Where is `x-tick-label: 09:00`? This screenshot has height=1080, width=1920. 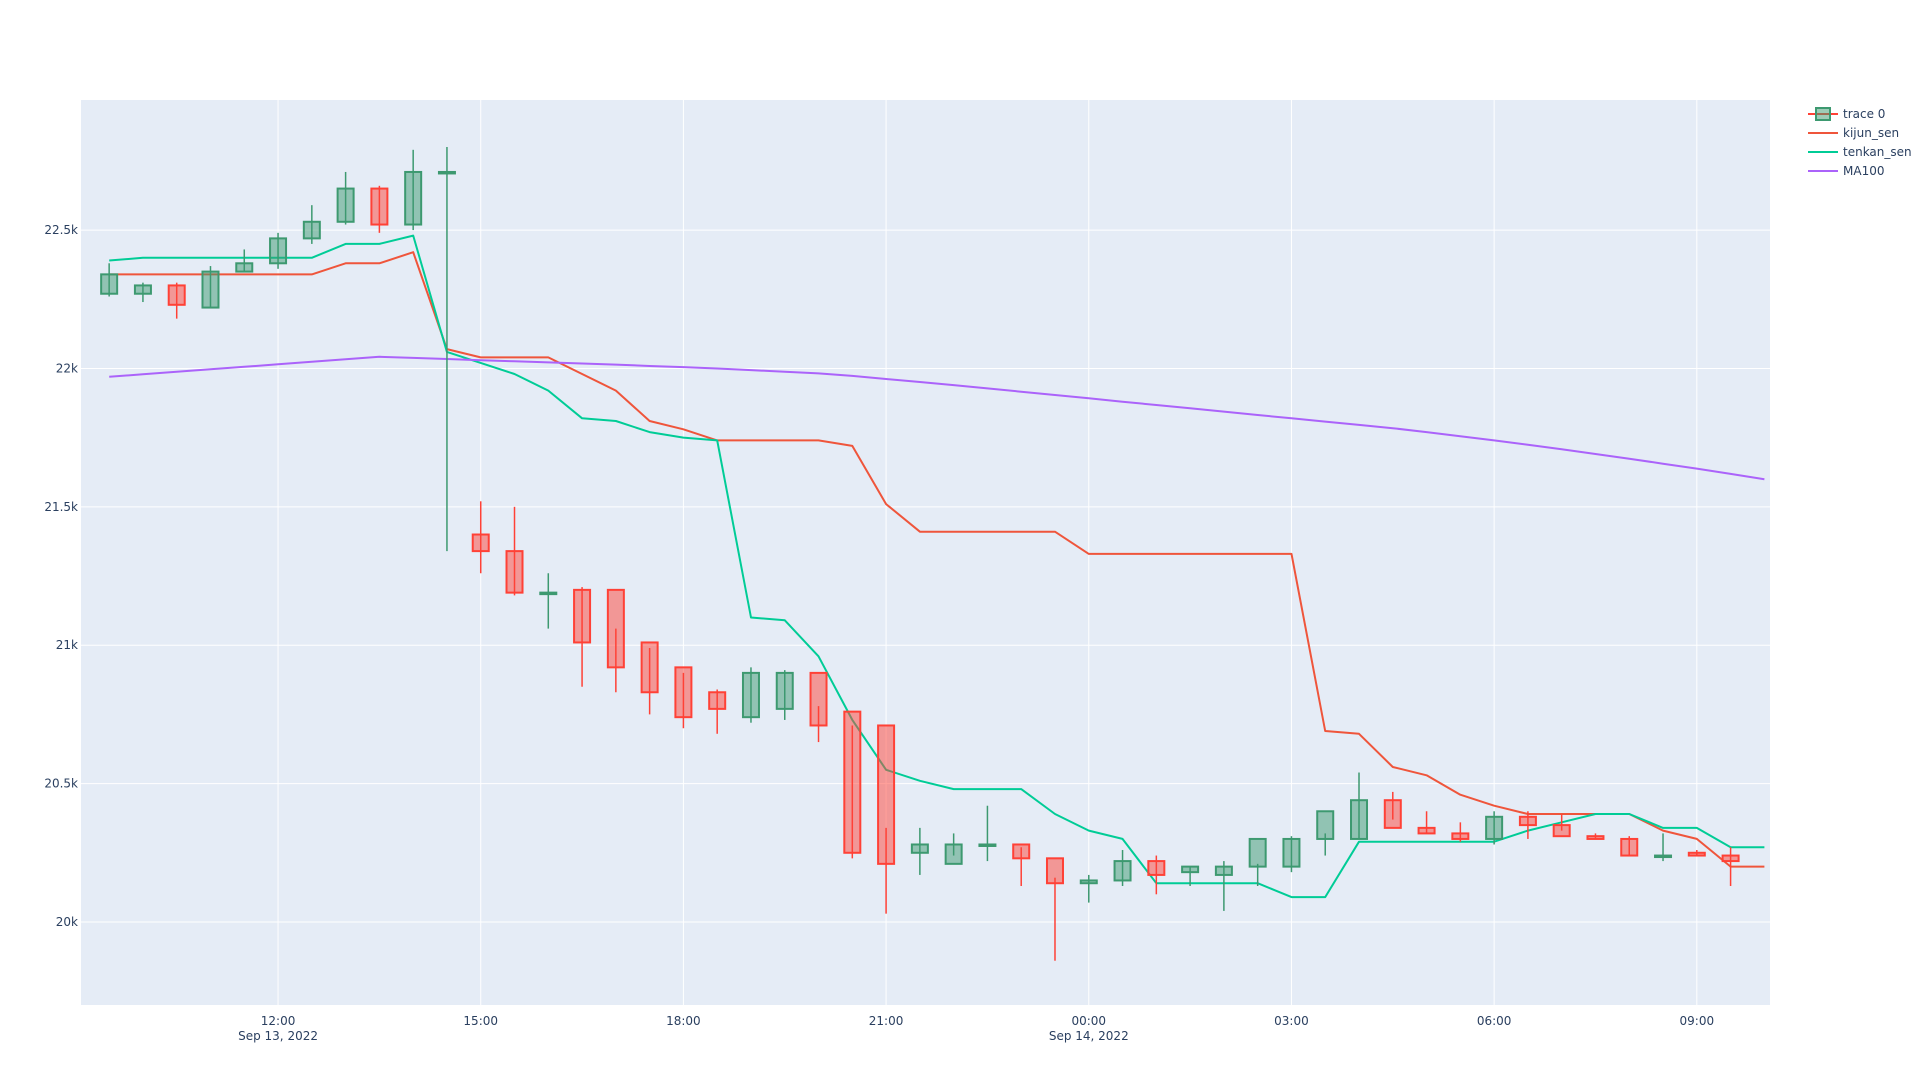 x-tick-label: 09:00 is located at coordinates (1697, 1021).